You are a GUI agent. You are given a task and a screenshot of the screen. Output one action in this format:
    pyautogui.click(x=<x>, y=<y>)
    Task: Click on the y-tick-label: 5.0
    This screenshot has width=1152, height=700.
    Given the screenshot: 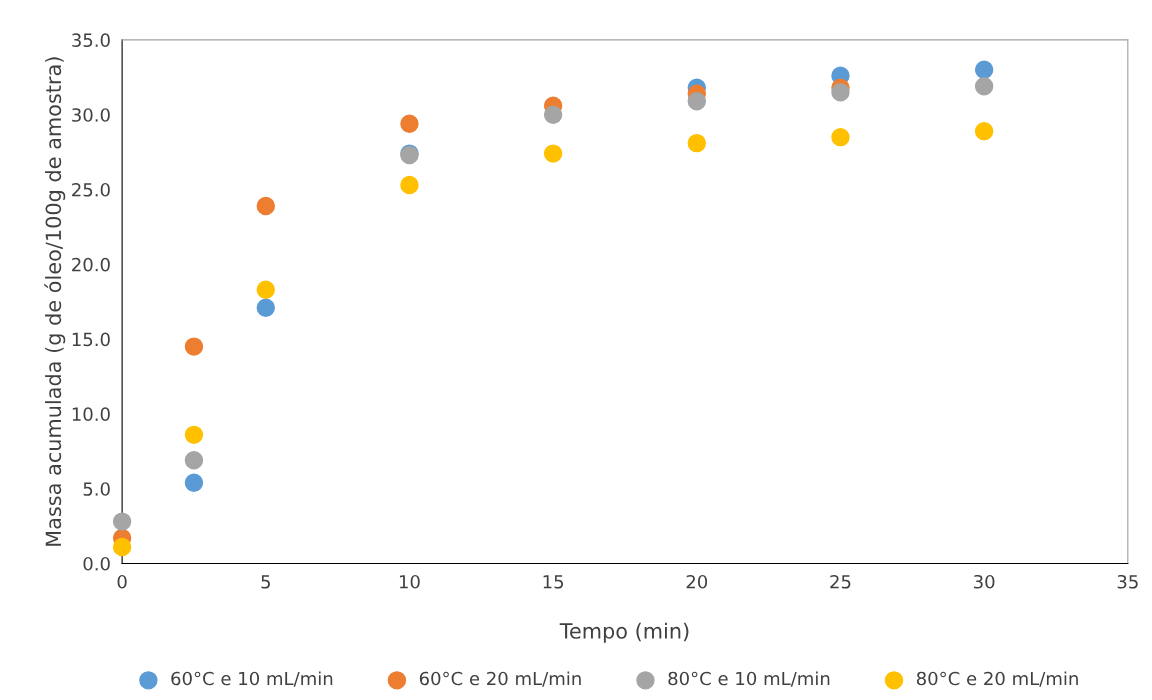 What is the action you would take?
    pyautogui.click(x=96, y=489)
    